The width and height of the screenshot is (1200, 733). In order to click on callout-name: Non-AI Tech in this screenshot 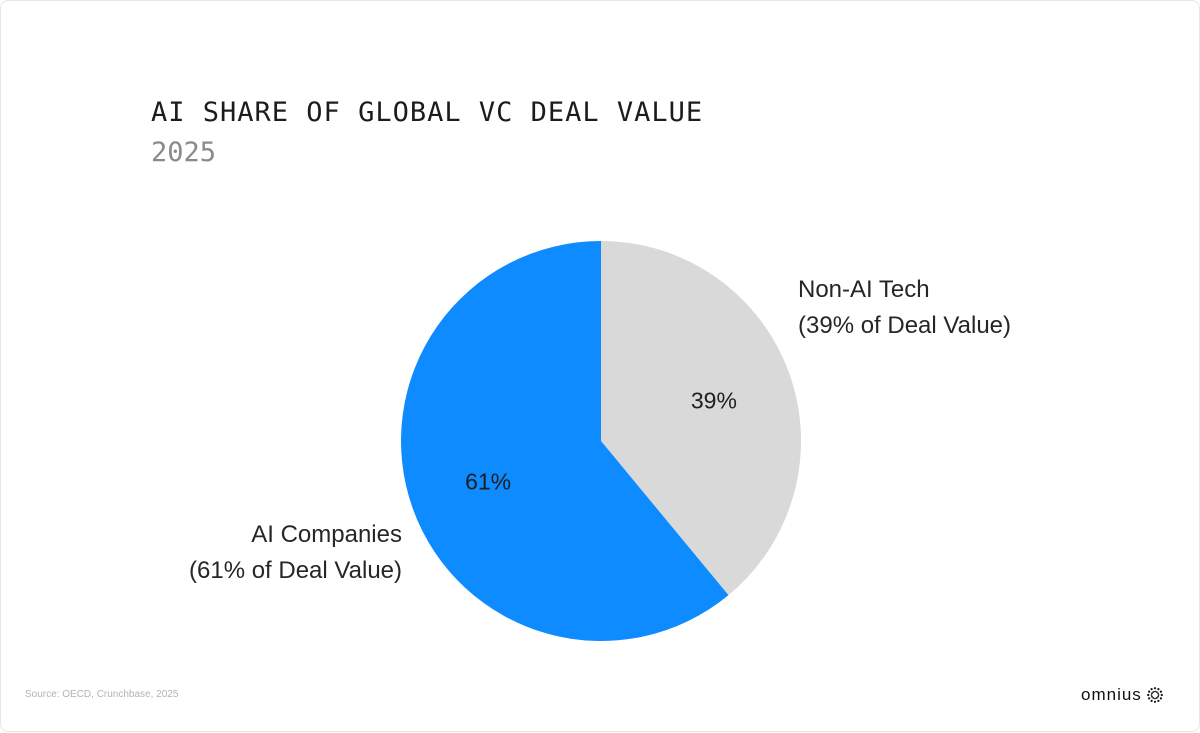, I will do `click(864, 289)`.